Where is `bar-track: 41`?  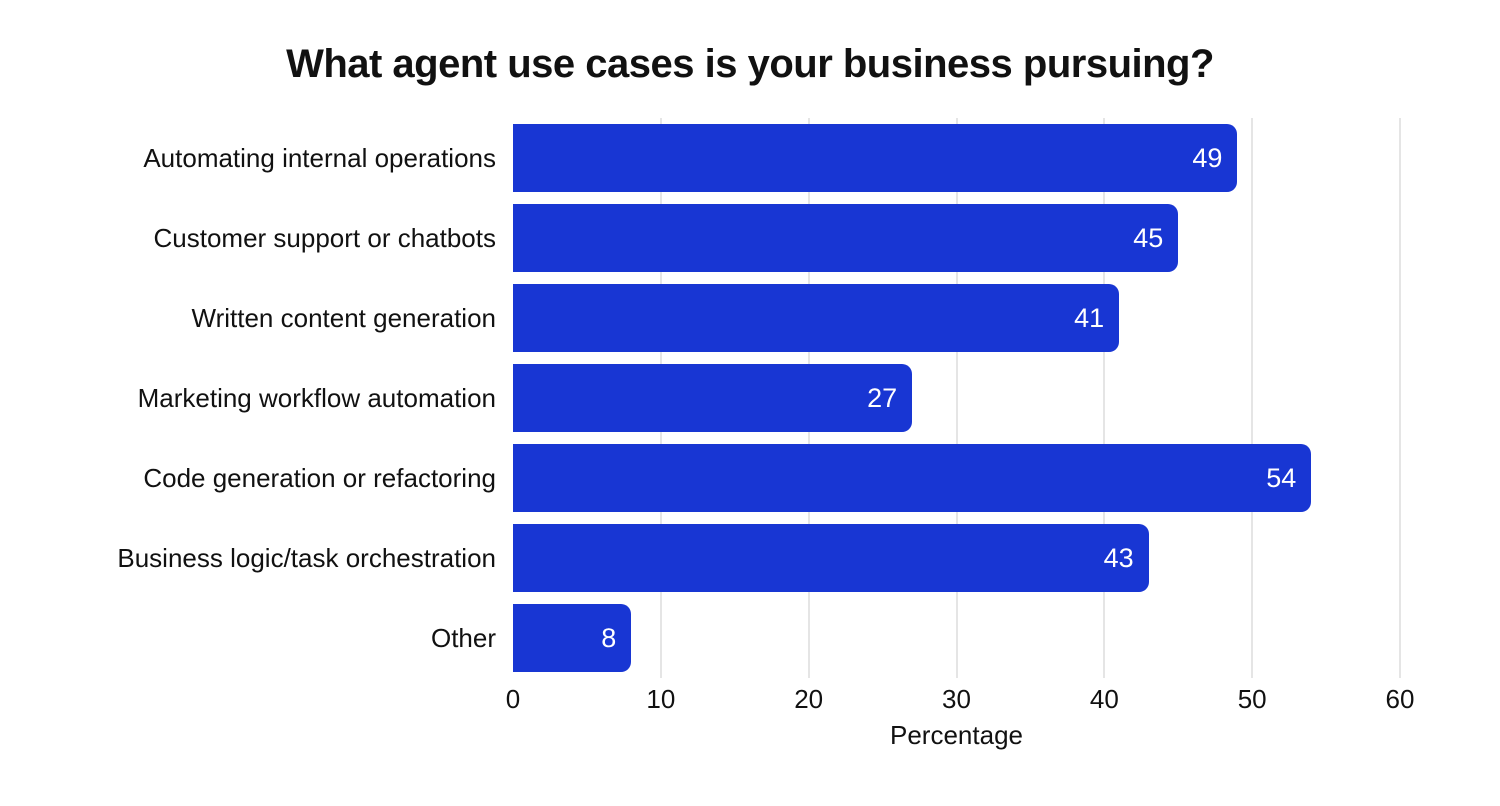
bar-track: 41 is located at coordinates (956, 318).